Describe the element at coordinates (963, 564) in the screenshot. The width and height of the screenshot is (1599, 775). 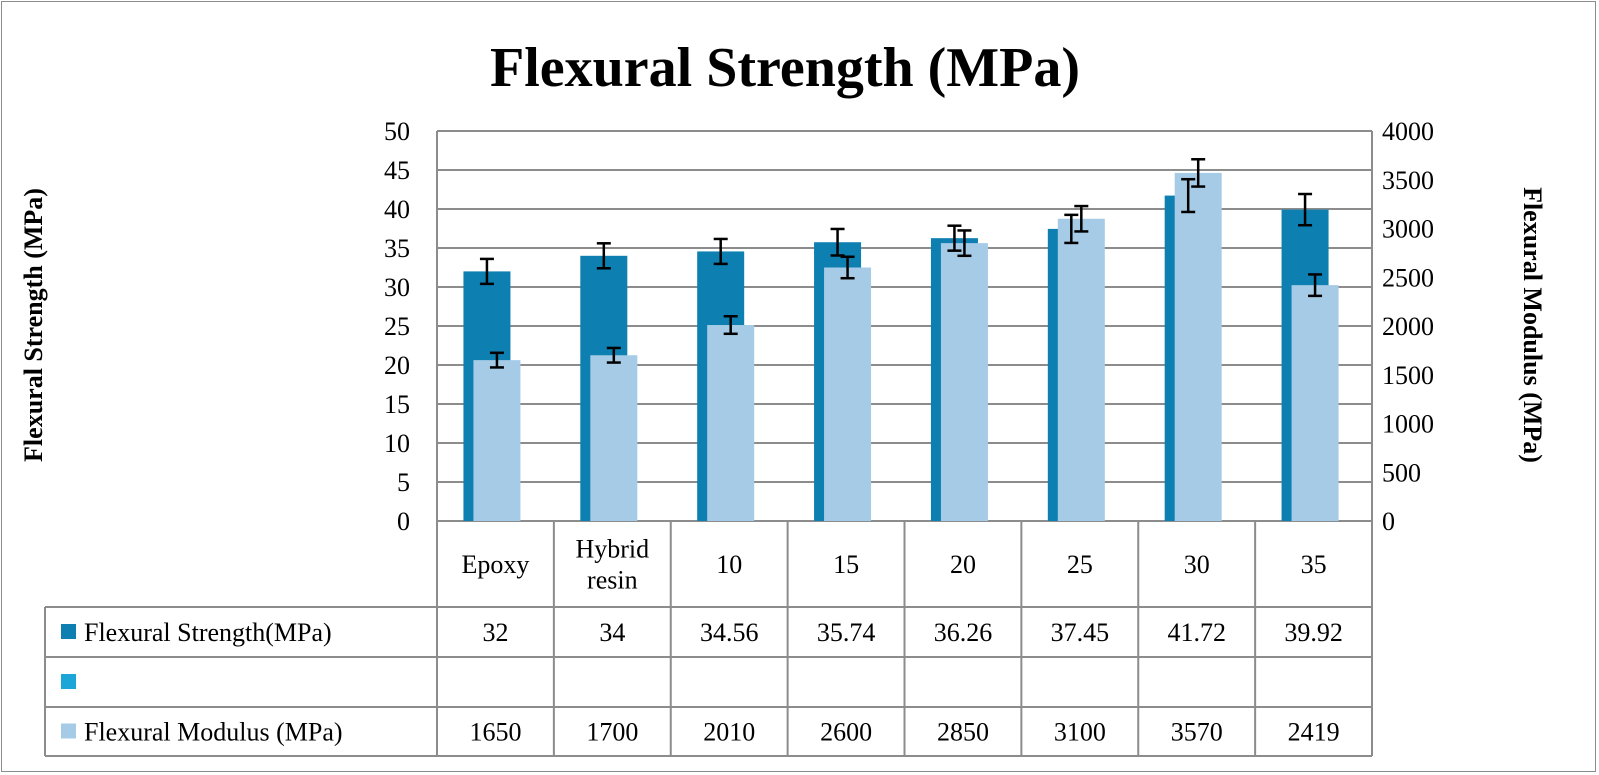
I see `category-label: 20` at that location.